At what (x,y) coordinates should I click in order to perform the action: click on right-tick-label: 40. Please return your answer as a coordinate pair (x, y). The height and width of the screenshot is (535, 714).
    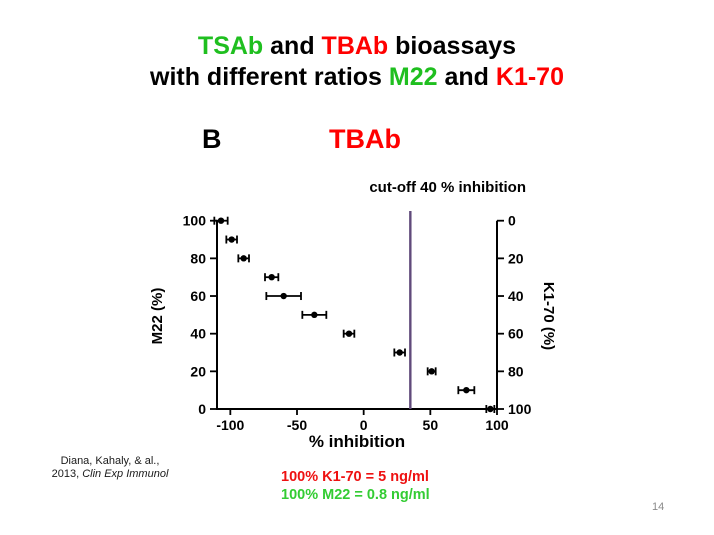
    Looking at the image, I should click on (516, 296).